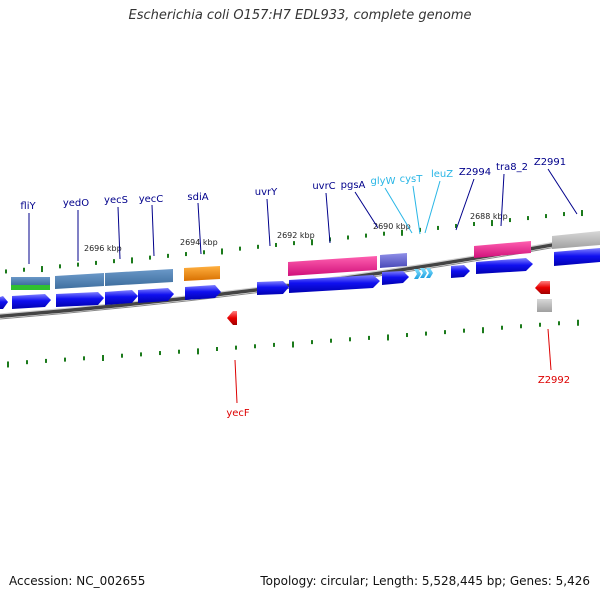 Image resolution: width=600 pixels, height=600 pixels. What do you see at coordinates (293, 343) in the screenshot?
I see `inner-tick-ring` at bounding box center [293, 343].